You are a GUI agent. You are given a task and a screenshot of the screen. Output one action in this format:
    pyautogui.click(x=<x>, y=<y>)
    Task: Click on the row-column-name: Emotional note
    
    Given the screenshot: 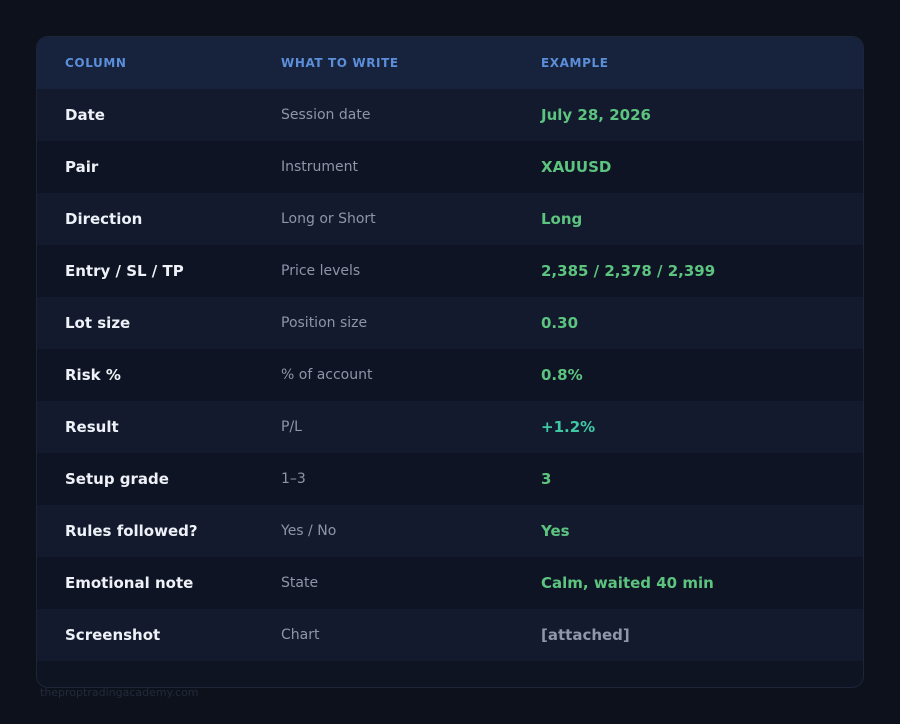 What is the action you would take?
    pyautogui.click(x=129, y=583)
    